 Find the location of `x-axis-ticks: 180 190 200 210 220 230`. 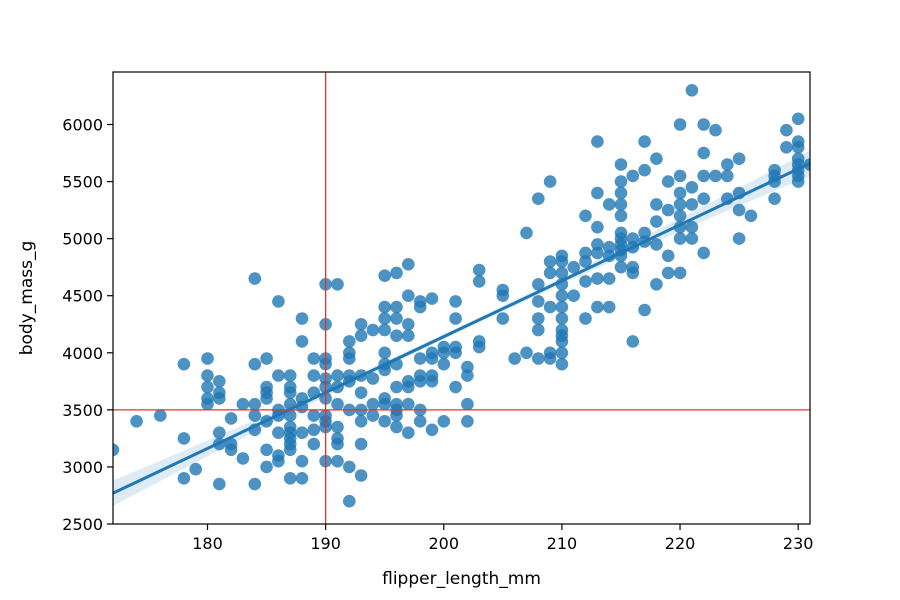

x-axis-ticks: 180 190 200 210 220 230 is located at coordinates (502, 538).